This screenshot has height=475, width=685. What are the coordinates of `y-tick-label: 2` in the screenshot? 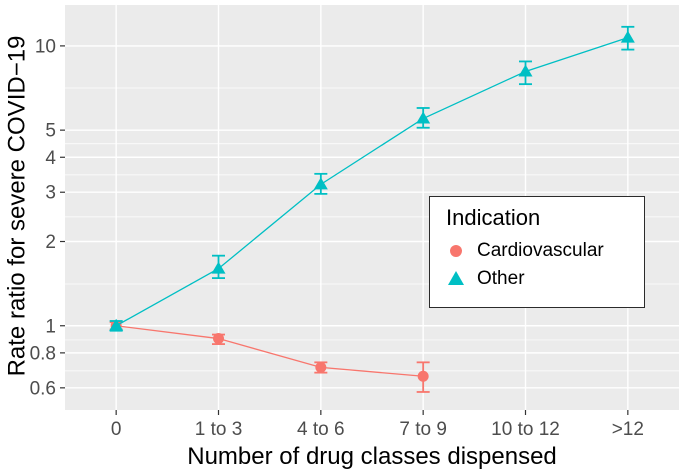 It's located at (50, 242).